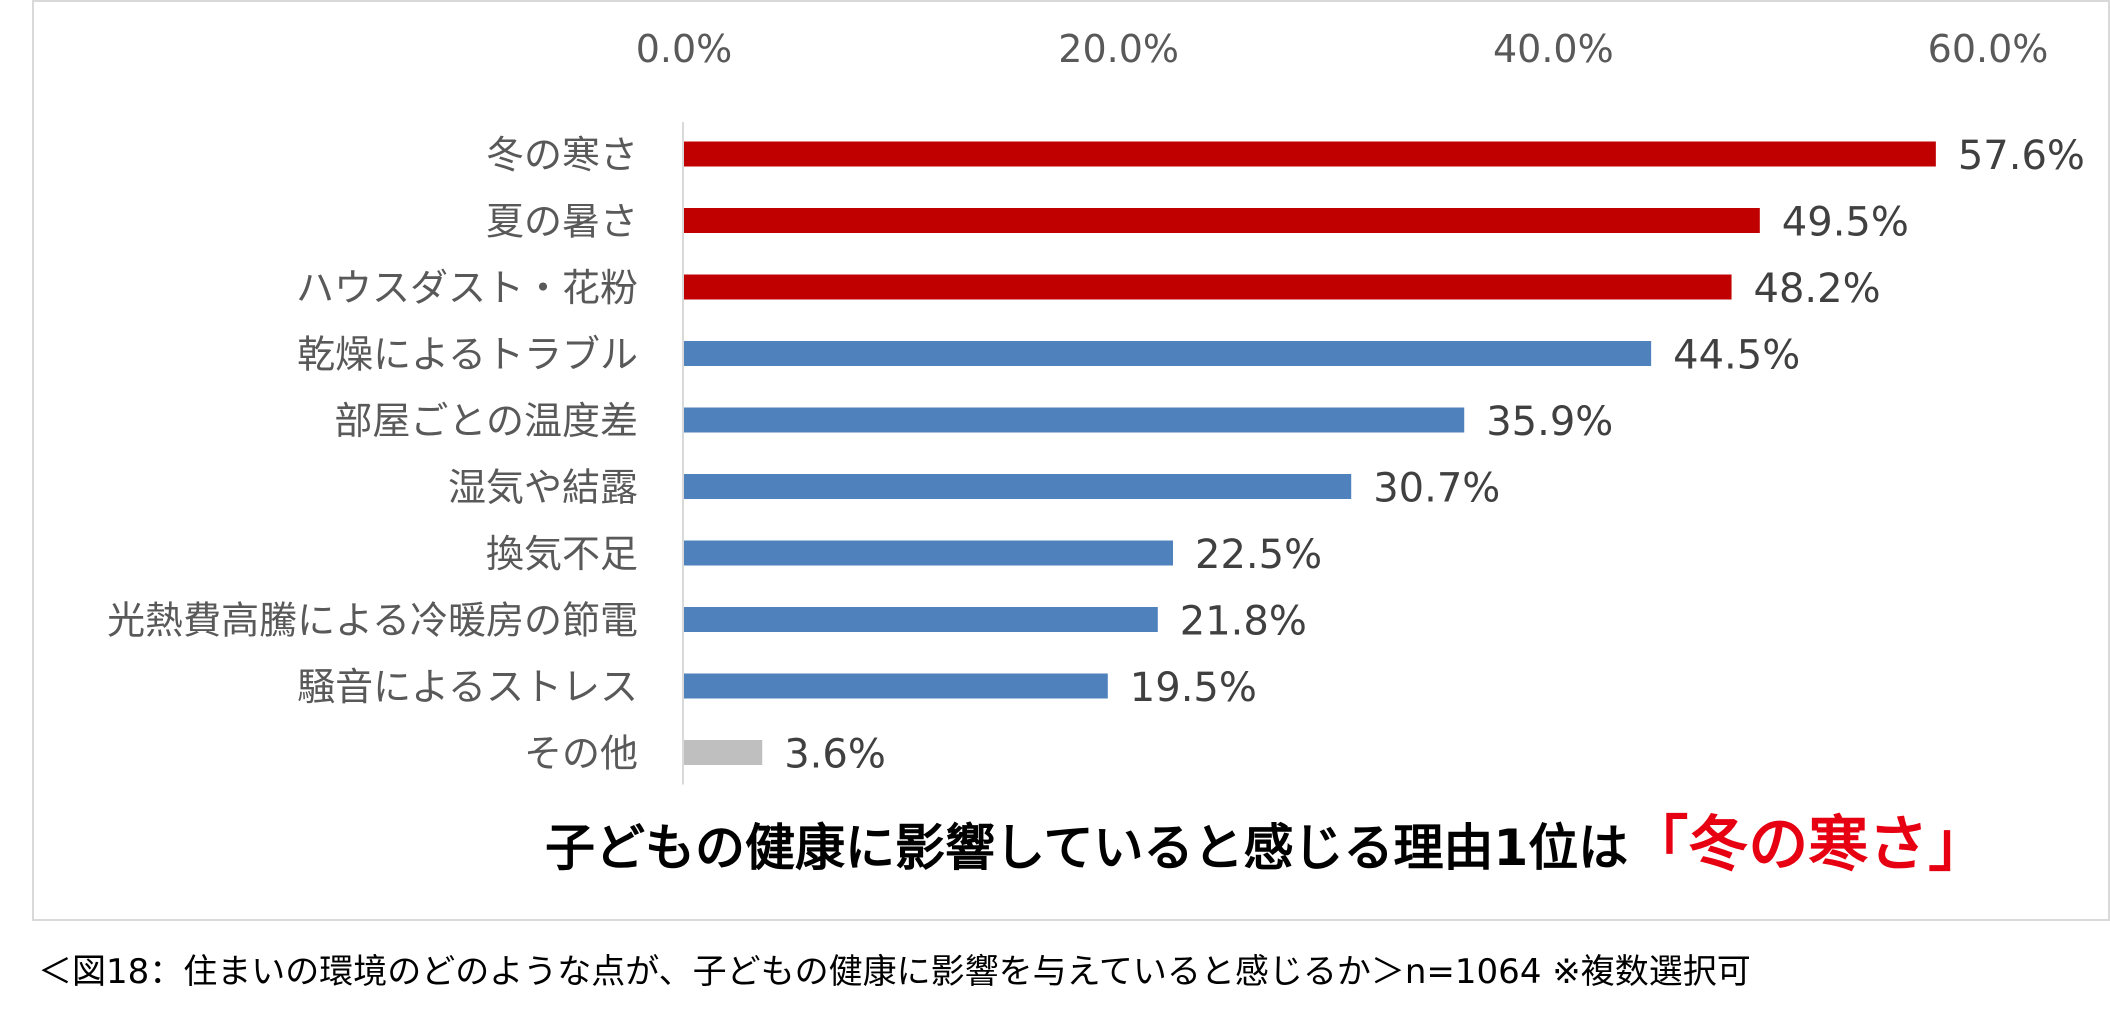 The image size is (2110, 1015). I want to click on value-label: 48.2%, so click(1817, 289).